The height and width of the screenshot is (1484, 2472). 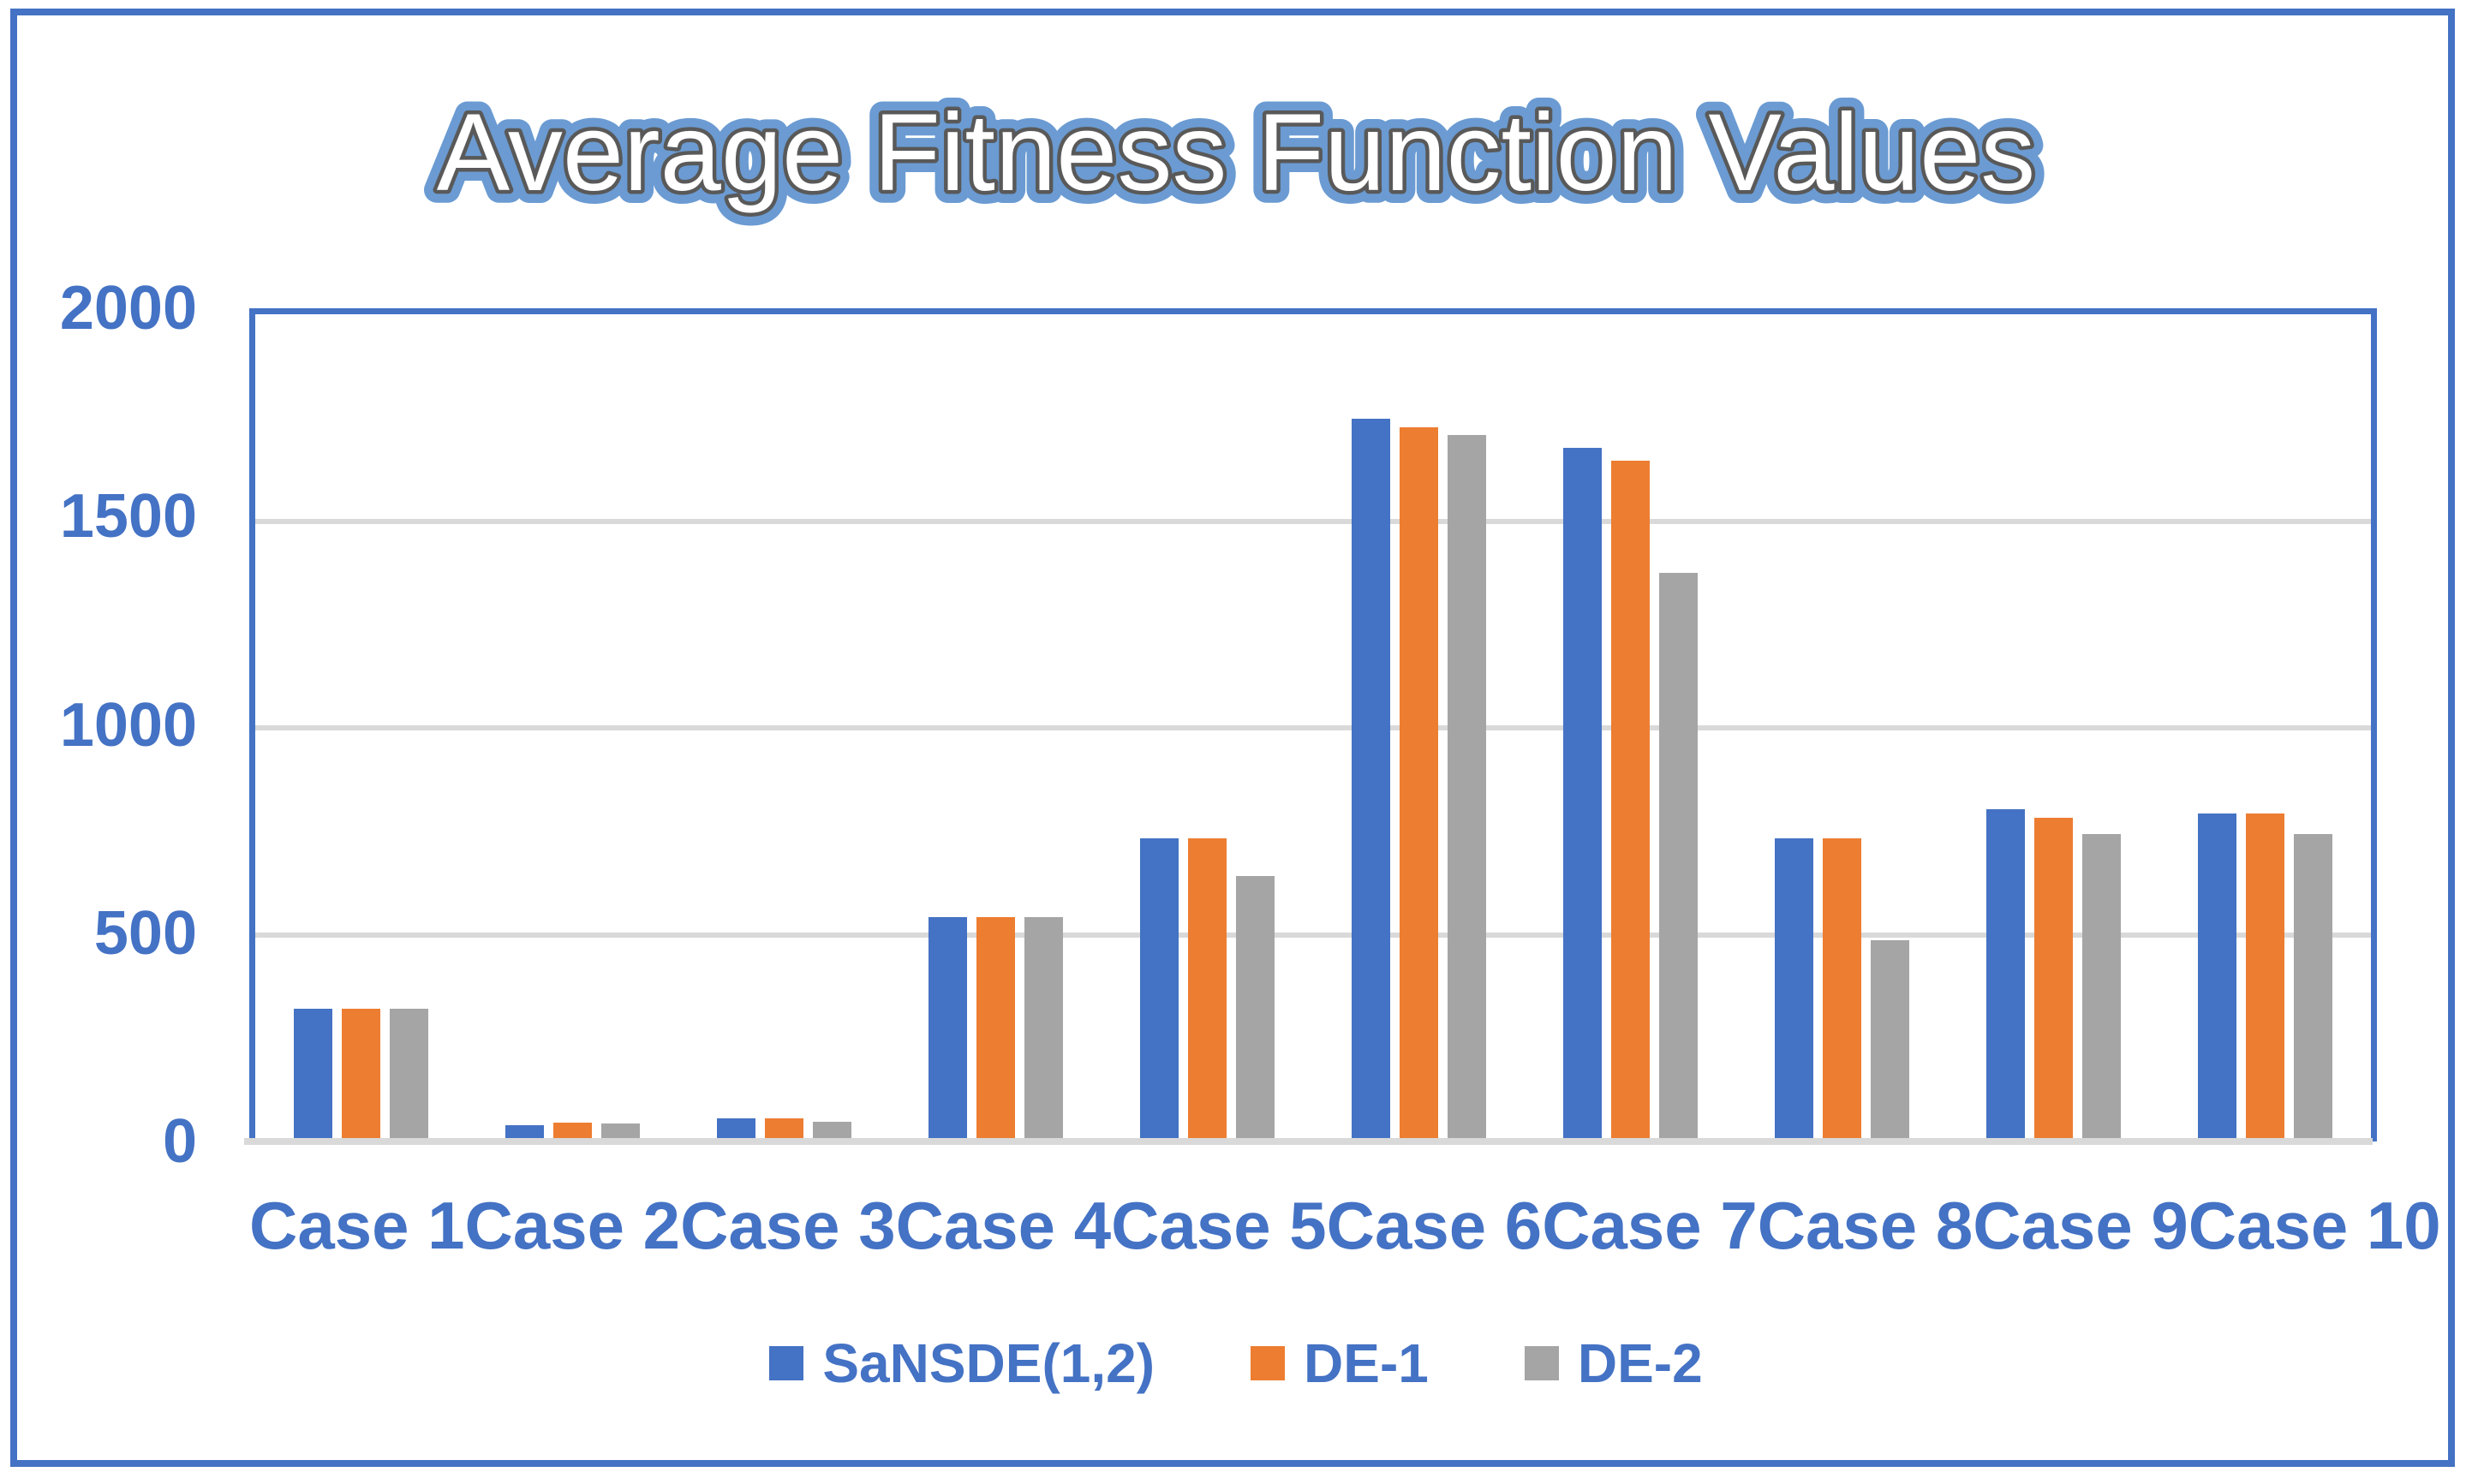 I want to click on legend-label: DE-1, so click(x=1367, y=1363).